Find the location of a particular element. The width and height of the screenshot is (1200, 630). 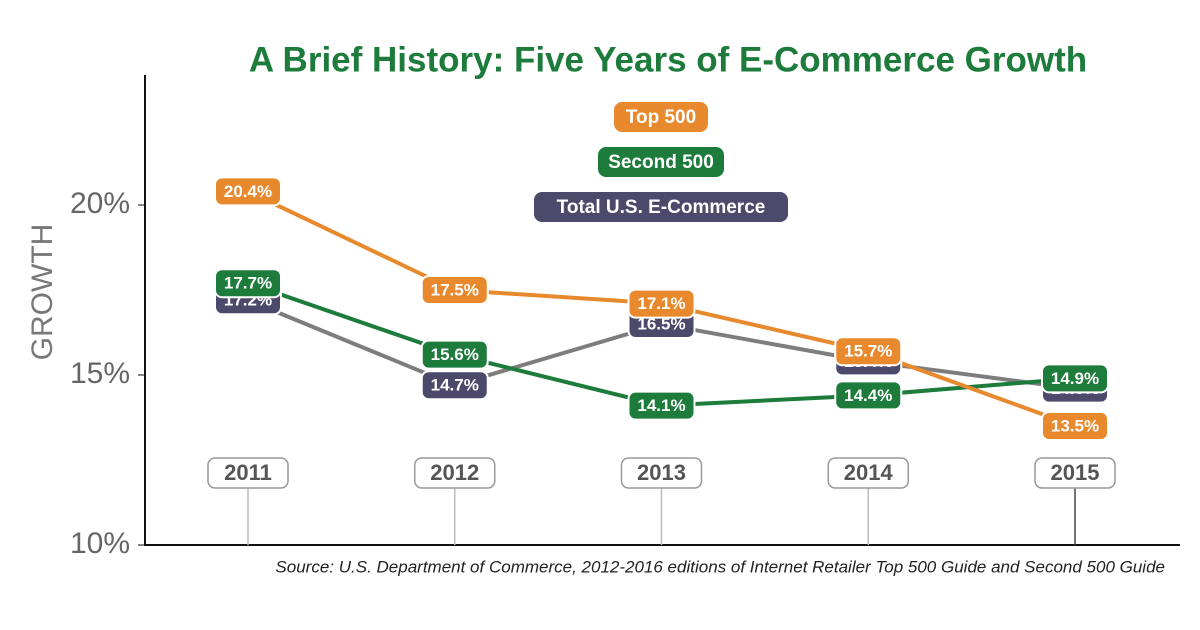

data-label: 14.9% is located at coordinates (1075, 378).